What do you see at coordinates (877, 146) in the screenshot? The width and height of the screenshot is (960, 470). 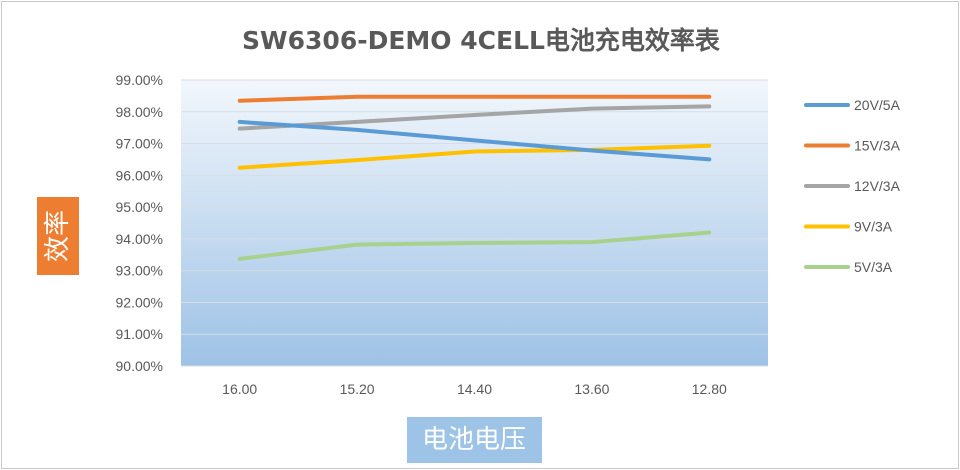 I see `legend-label: 15V/3A` at bounding box center [877, 146].